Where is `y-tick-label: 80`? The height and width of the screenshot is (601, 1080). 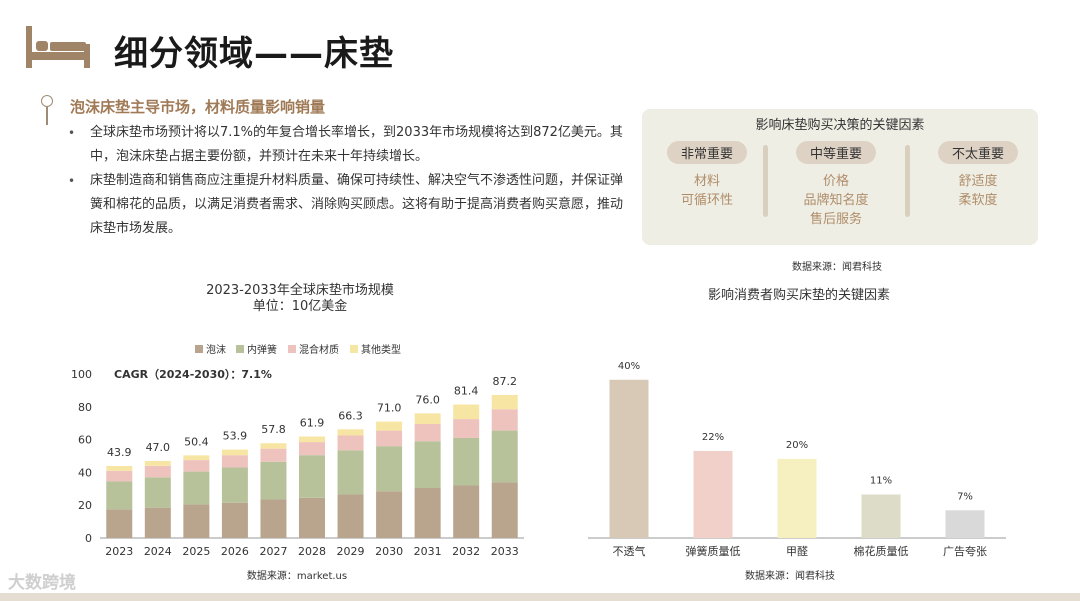 y-tick-label: 80 is located at coordinates (85, 407).